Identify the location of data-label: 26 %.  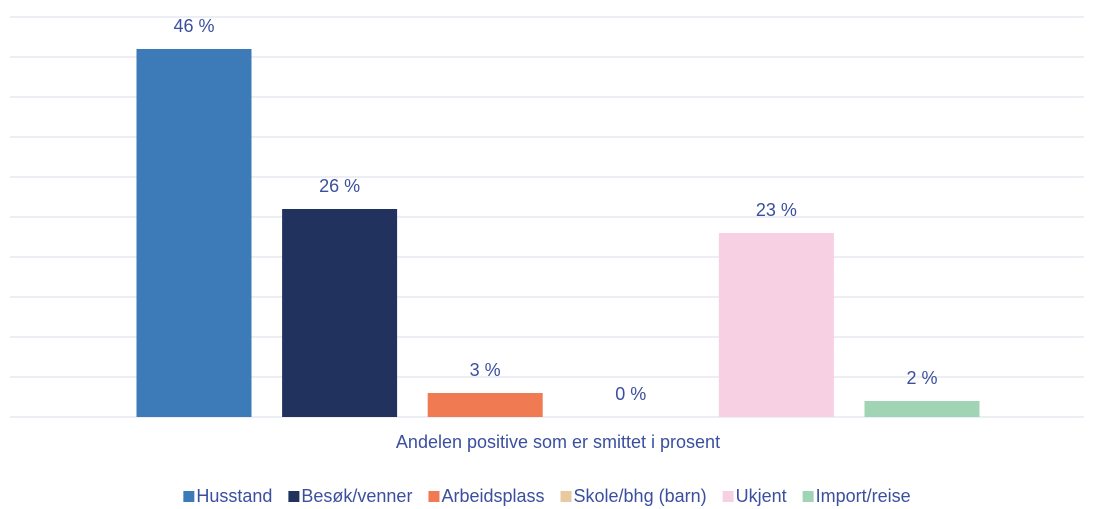
(339, 186).